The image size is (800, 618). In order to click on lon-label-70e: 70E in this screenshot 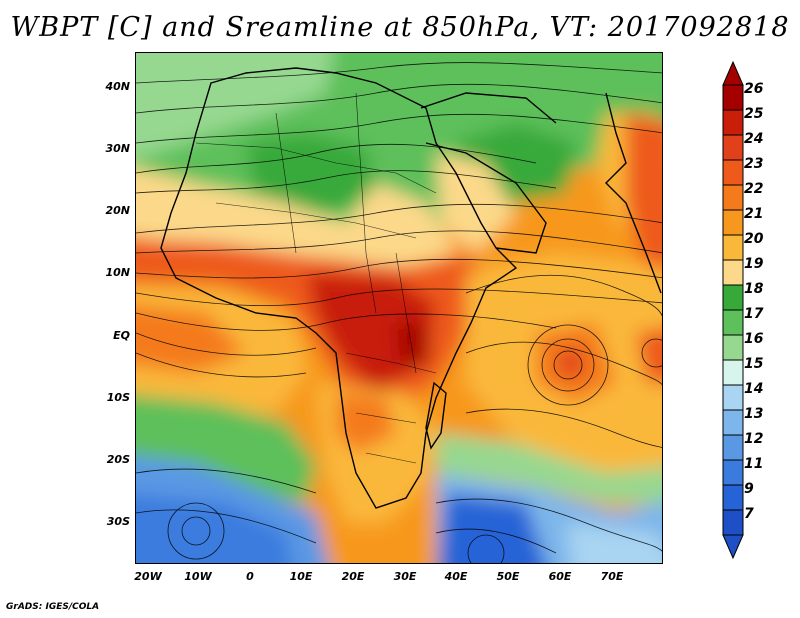, I will do `click(612, 576)`.